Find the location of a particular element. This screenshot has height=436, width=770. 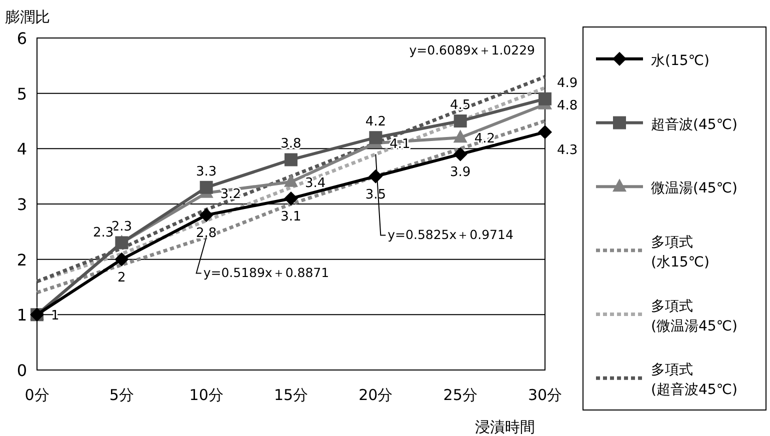

data-label: 3.1 is located at coordinates (291, 216).